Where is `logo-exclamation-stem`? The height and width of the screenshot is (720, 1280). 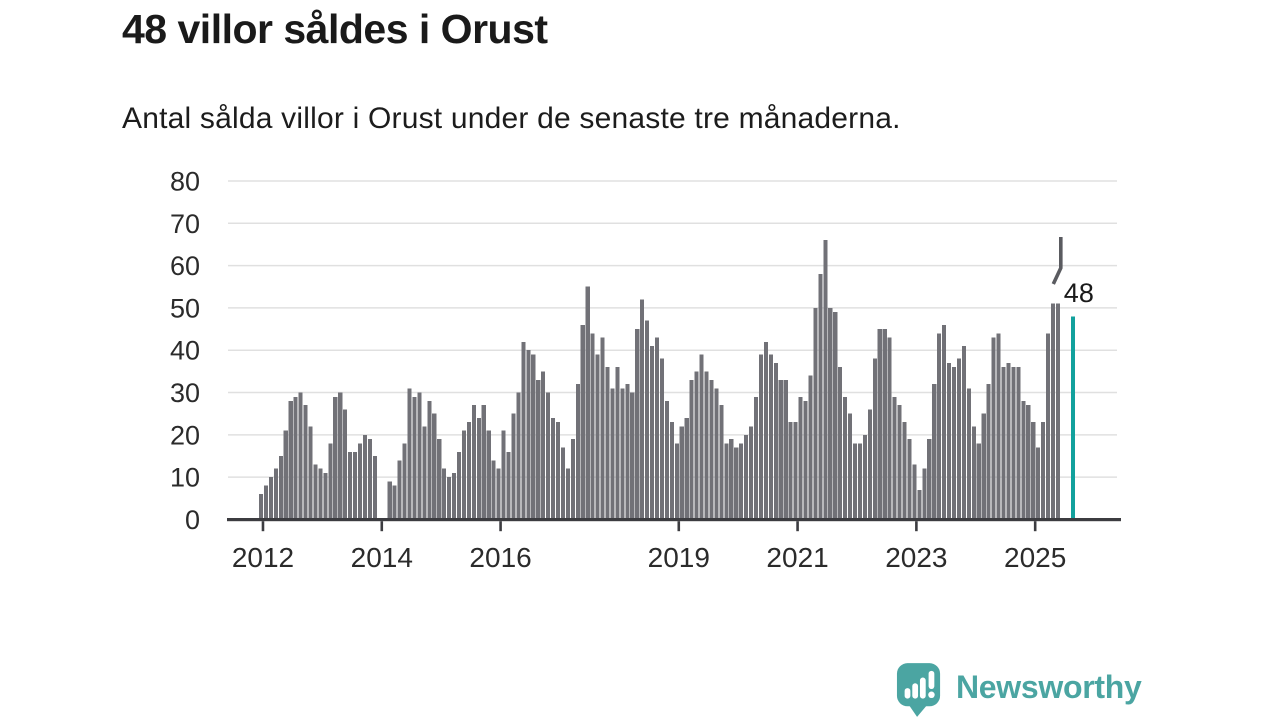
logo-exclamation-stem is located at coordinates (931, 680).